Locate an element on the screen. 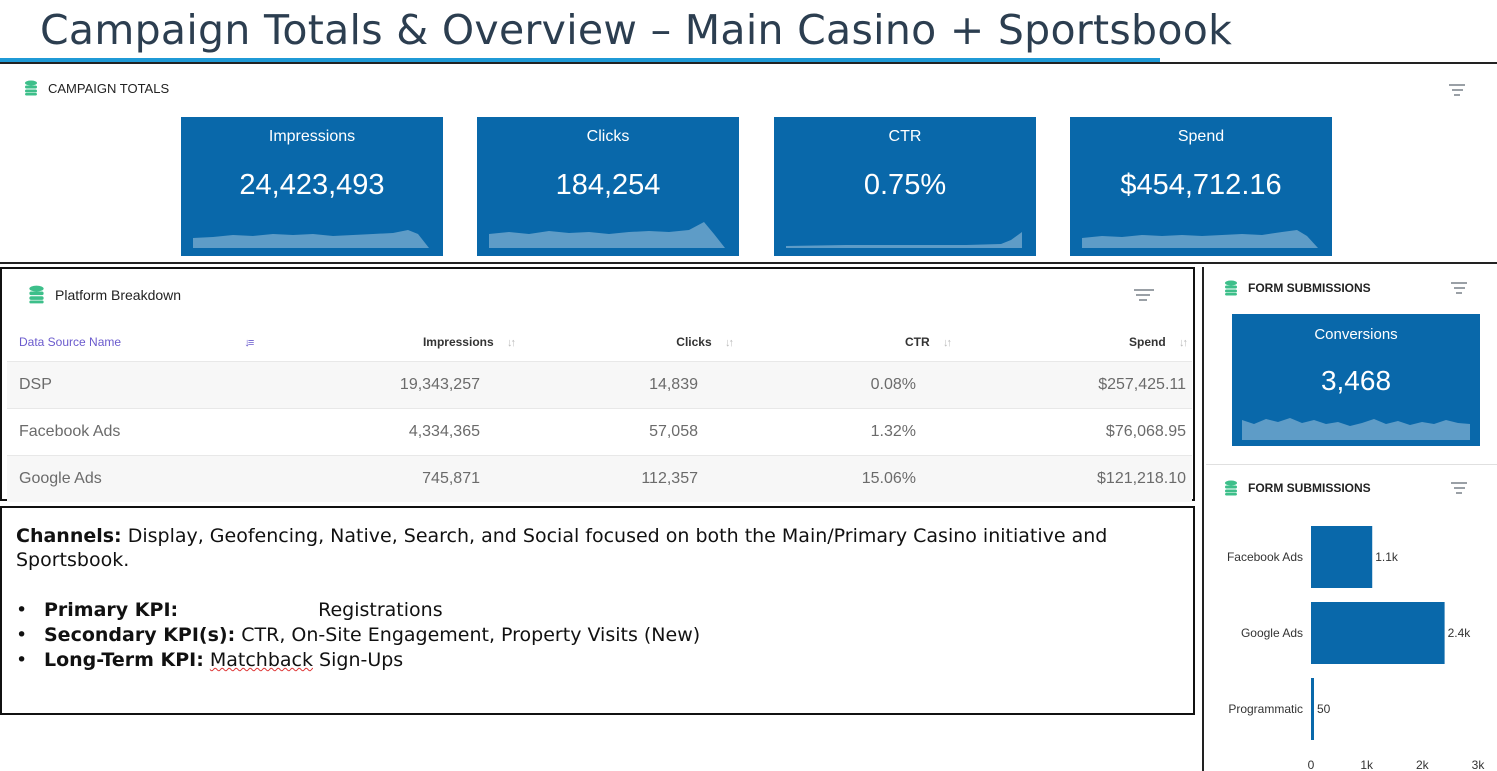 The width and height of the screenshot is (1497, 771). impressions-label: Impressions is located at coordinates (312, 136).